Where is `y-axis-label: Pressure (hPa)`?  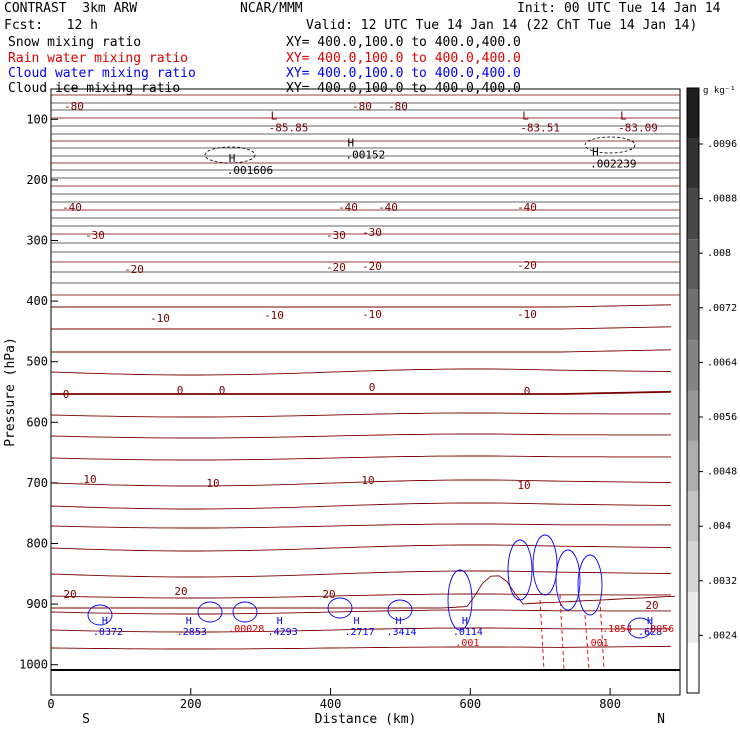
y-axis-label: Pressure (hPa) is located at coordinates (10, 392).